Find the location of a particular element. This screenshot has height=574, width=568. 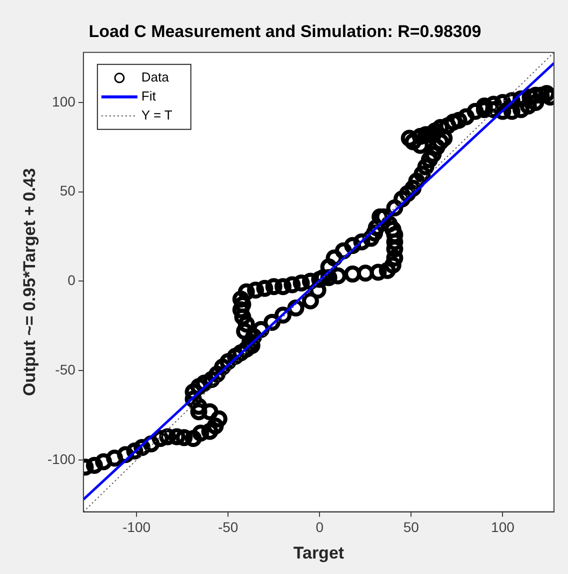

chart-title: Load C Measurement and Simulation: R=0.98309 is located at coordinates (285, 31).